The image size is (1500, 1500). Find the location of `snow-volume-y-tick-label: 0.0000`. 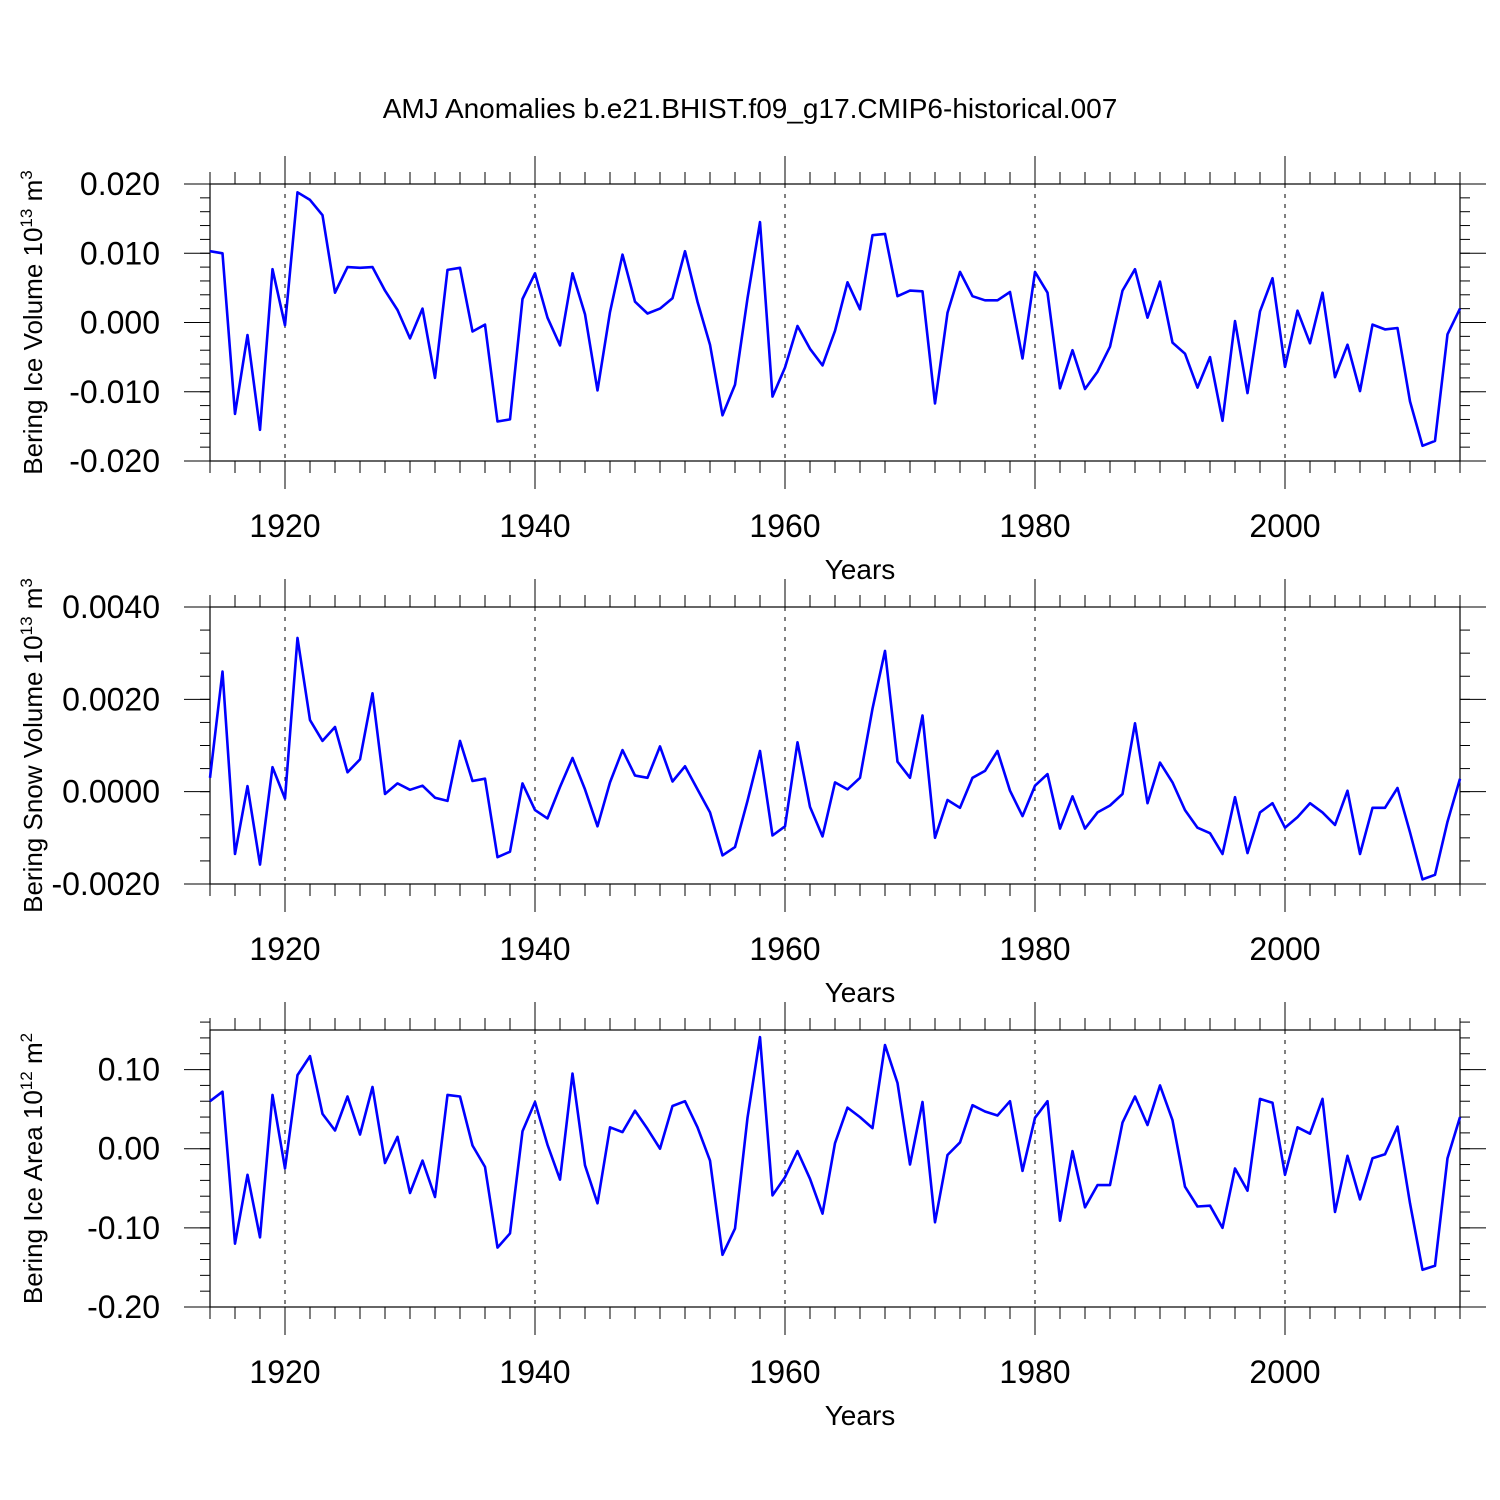

snow-volume-y-tick-label: 0.0000 is located at coordinates (111, 792).